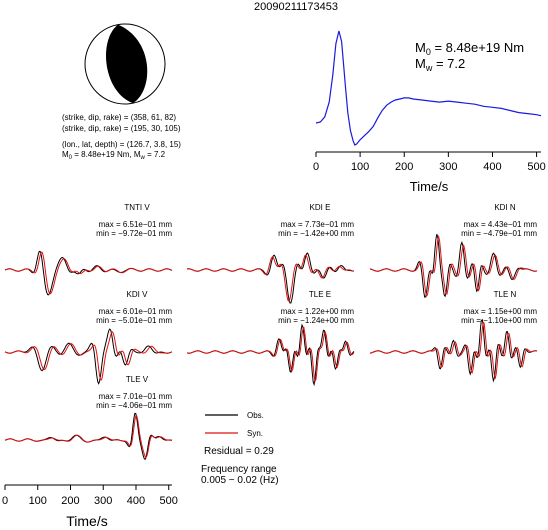  What do you see at coordinates (448, 167) in the screenshot?
I see `stf-x-tick-label: 300` at bounding box center [448, 167].